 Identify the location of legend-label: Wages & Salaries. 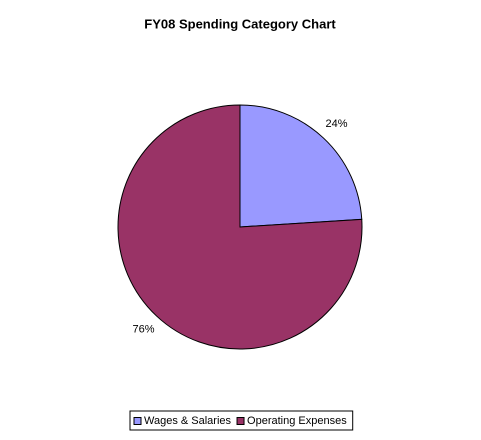
(188, 421).